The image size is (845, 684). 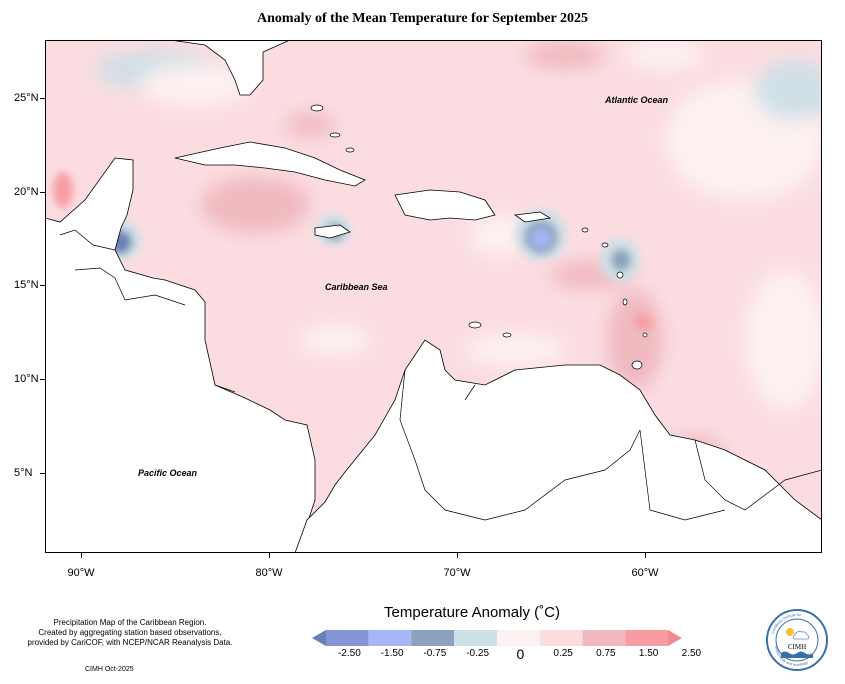 I want to click on label-atlantic-ocean: Atlantic Ocean, so click(x=636, y=100).